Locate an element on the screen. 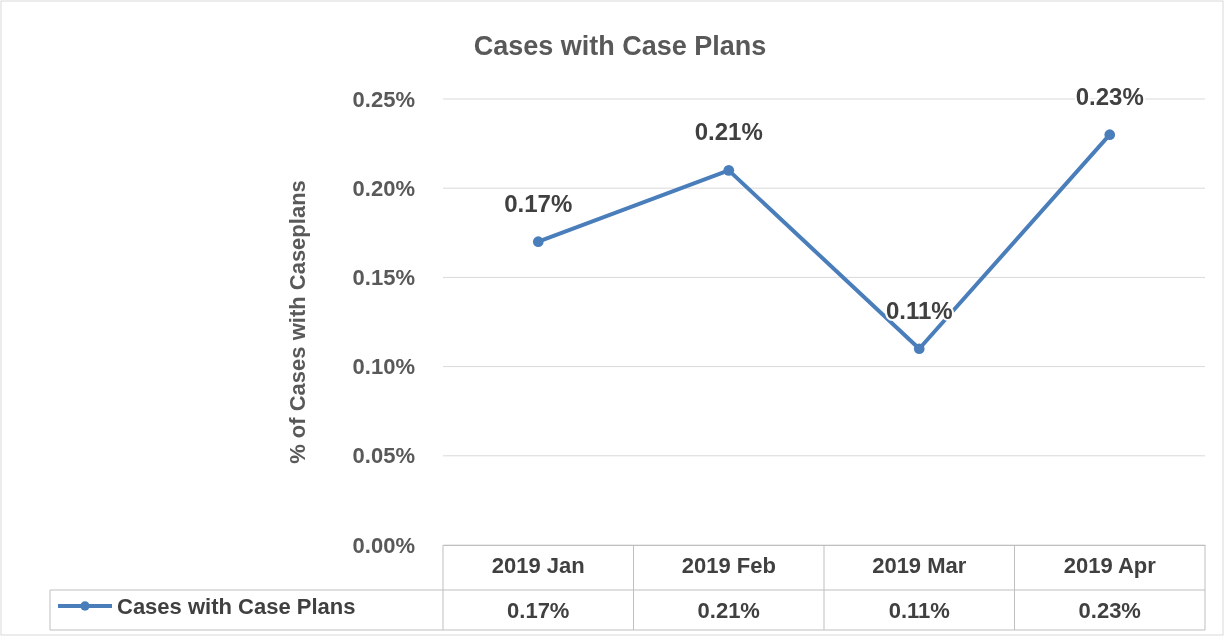 This screenshot has height=637, width=1225. y-tick-label: 0.10% is located at coordinates (383, 367).